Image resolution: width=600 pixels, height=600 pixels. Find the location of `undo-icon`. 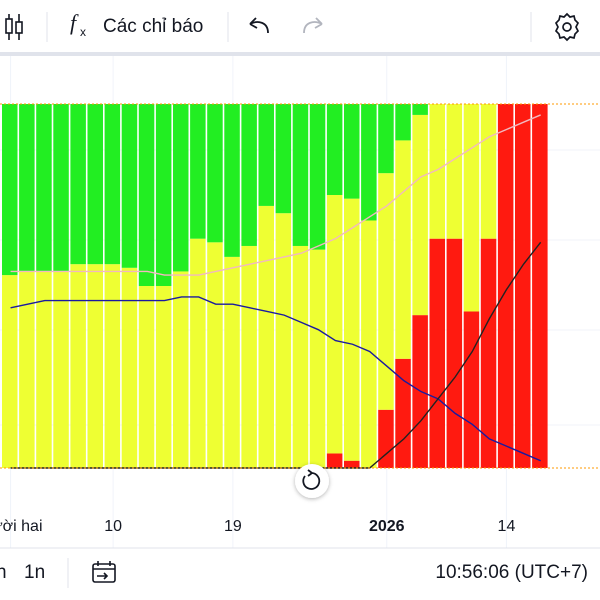

undo-icon is located at coordinates (259, 25).